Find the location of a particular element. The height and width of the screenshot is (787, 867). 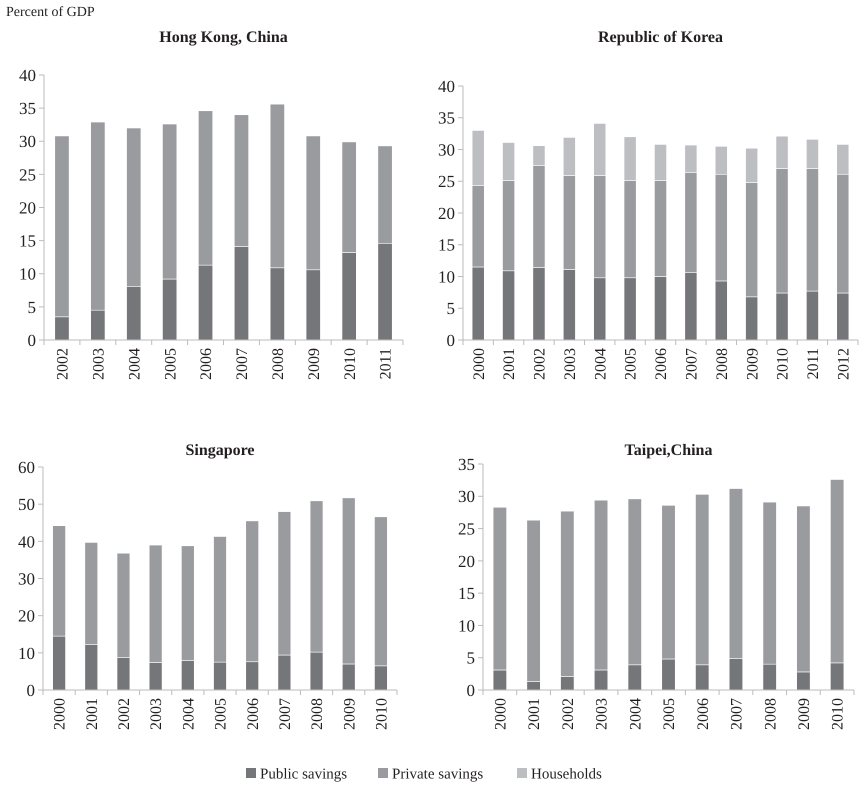

legend-label: Households is located at coordinates (566, 774).